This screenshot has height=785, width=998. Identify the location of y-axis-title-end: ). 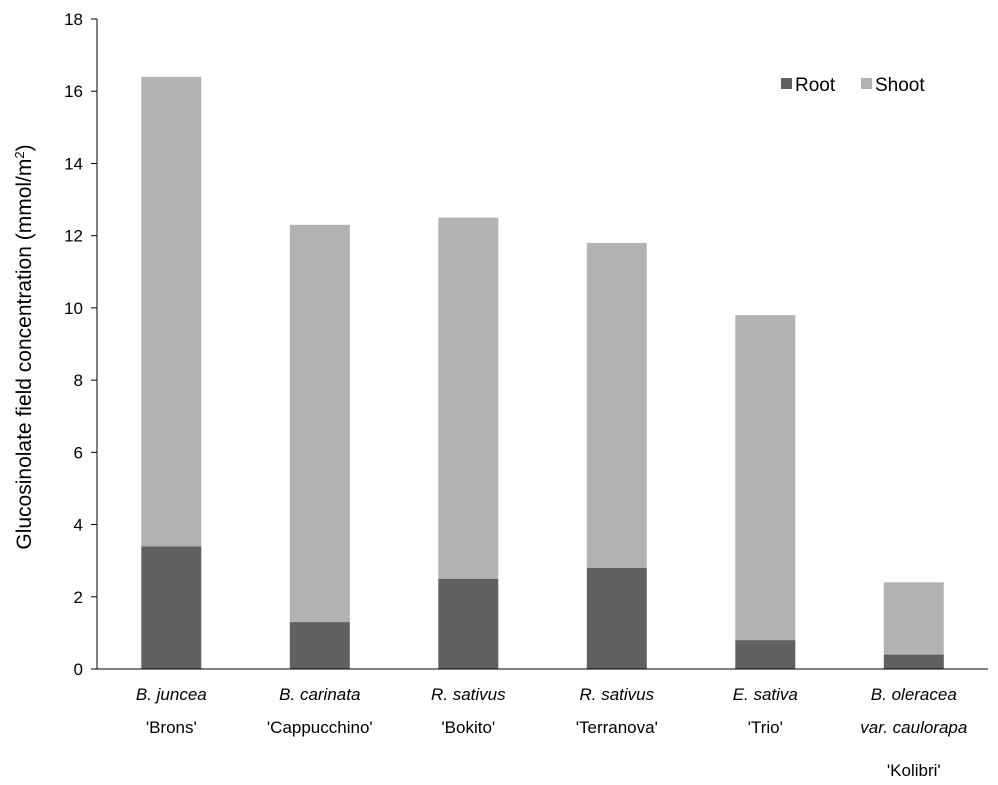
(24, 147).